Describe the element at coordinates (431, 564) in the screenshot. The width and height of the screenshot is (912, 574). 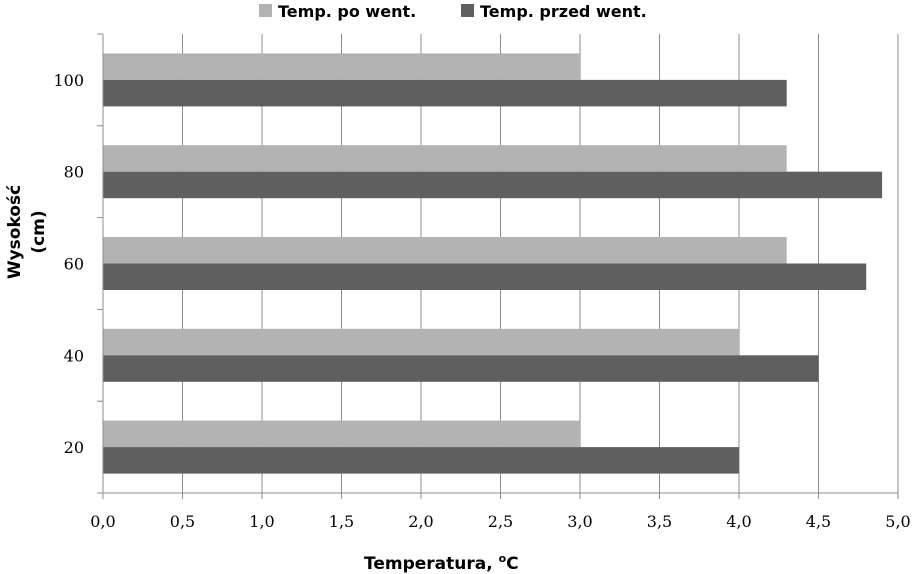
I see `x-axis-title-text: Temperatura,` at that location.